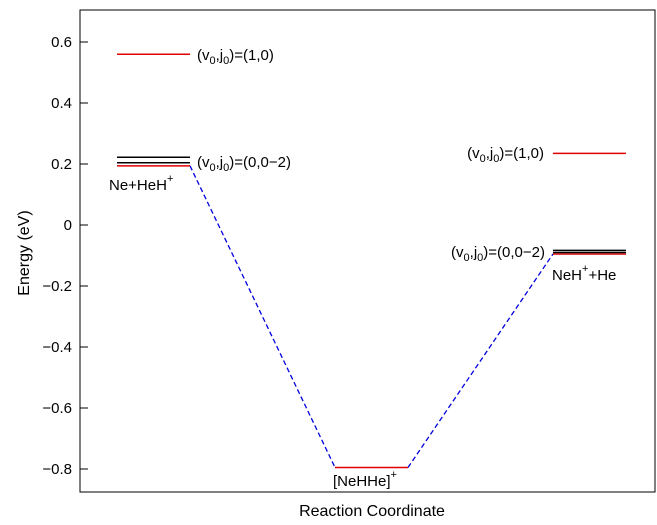  What do you see at coordinates (141, 183) in the screenshot?
I see `reactant-species-label: Ne+HeH+` at bounding box center [141, 183].